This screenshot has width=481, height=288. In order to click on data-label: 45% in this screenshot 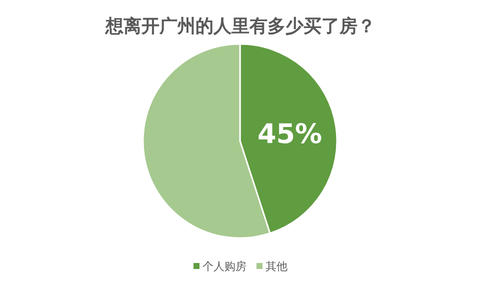, I will do `click(290, 134)`.